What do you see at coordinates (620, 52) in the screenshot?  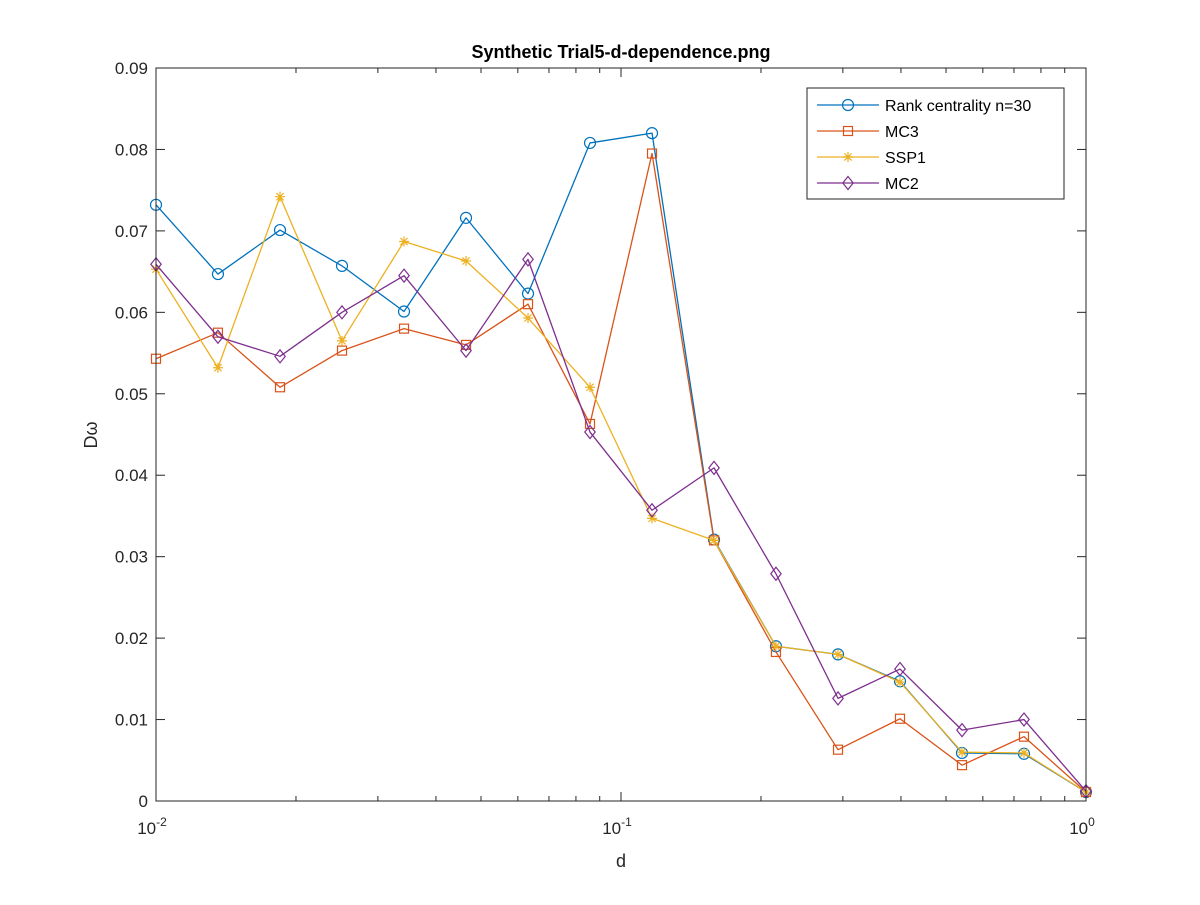 I see `chart-title: Synthetic Trial5-d-dependence.png` at bounding box center [620, 52].